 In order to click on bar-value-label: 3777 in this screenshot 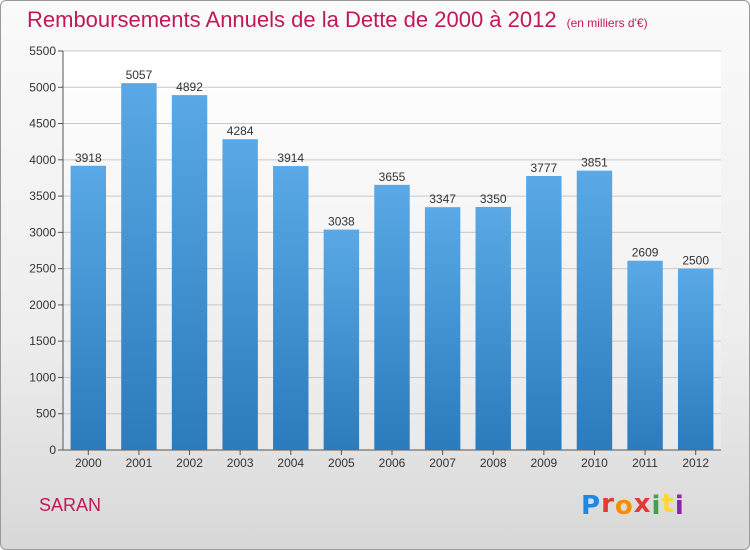, I will do `click(543, 168)`.